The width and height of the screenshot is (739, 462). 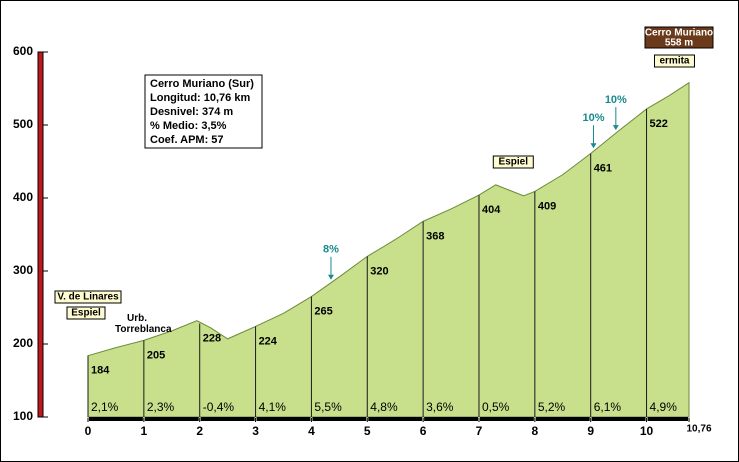 I want to click on gradient-label: 2,3%, so click(x=161, y=407).